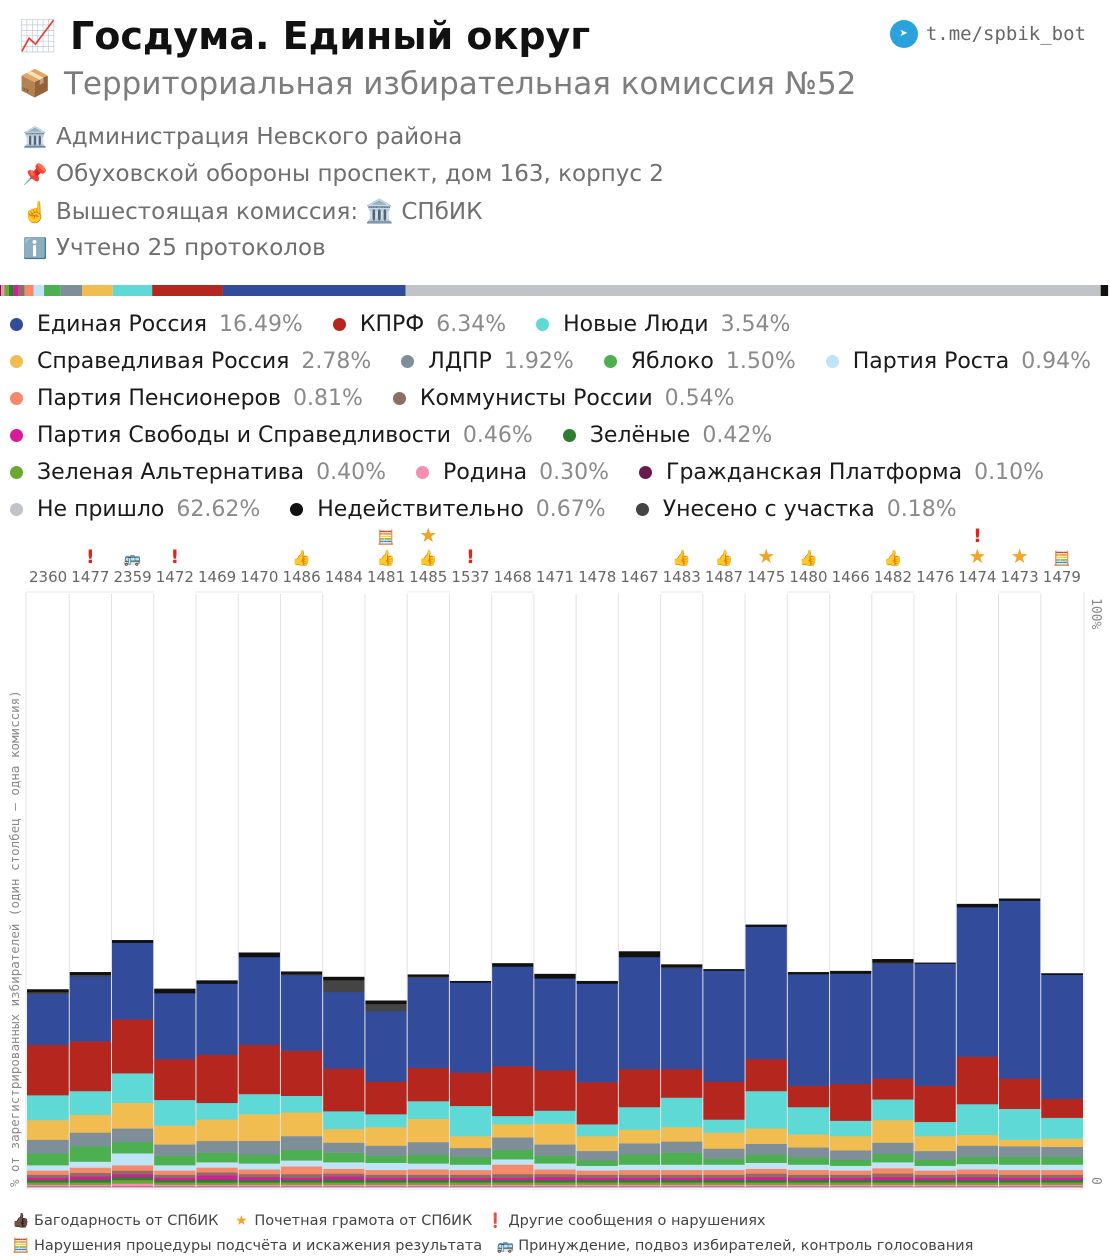 The height and width of the screenshot is (1260, 1110). Describe the element at coordinates (385, 537) in the screenshot. I see `abacus-icon: 🧮` at that location.